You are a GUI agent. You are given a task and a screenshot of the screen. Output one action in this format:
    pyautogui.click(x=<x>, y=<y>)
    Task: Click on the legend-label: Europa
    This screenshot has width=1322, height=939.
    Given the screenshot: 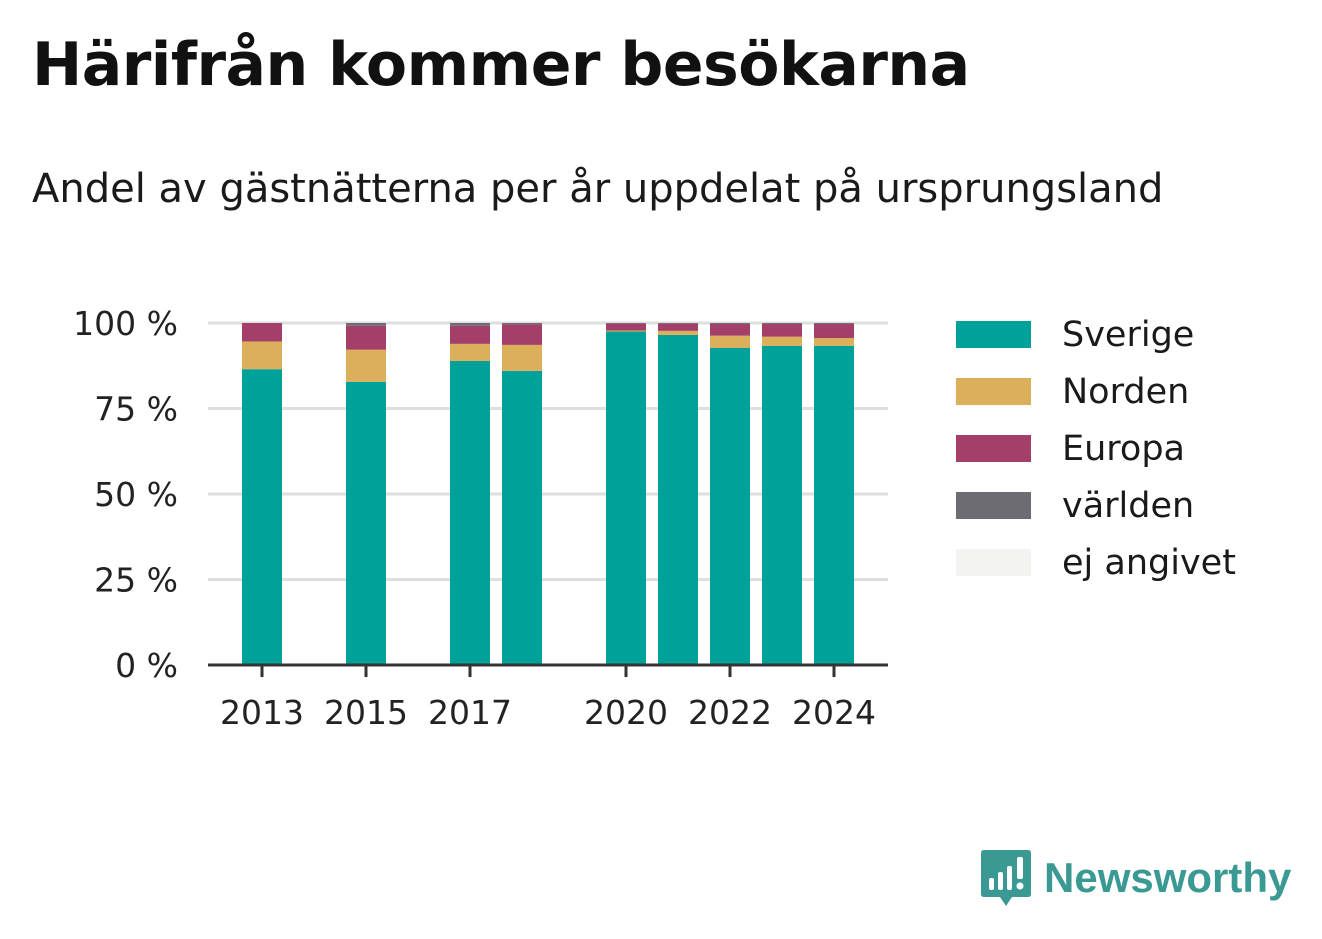 What is the action you would take?
    pyautogui.click(x=1123, y=448)
    